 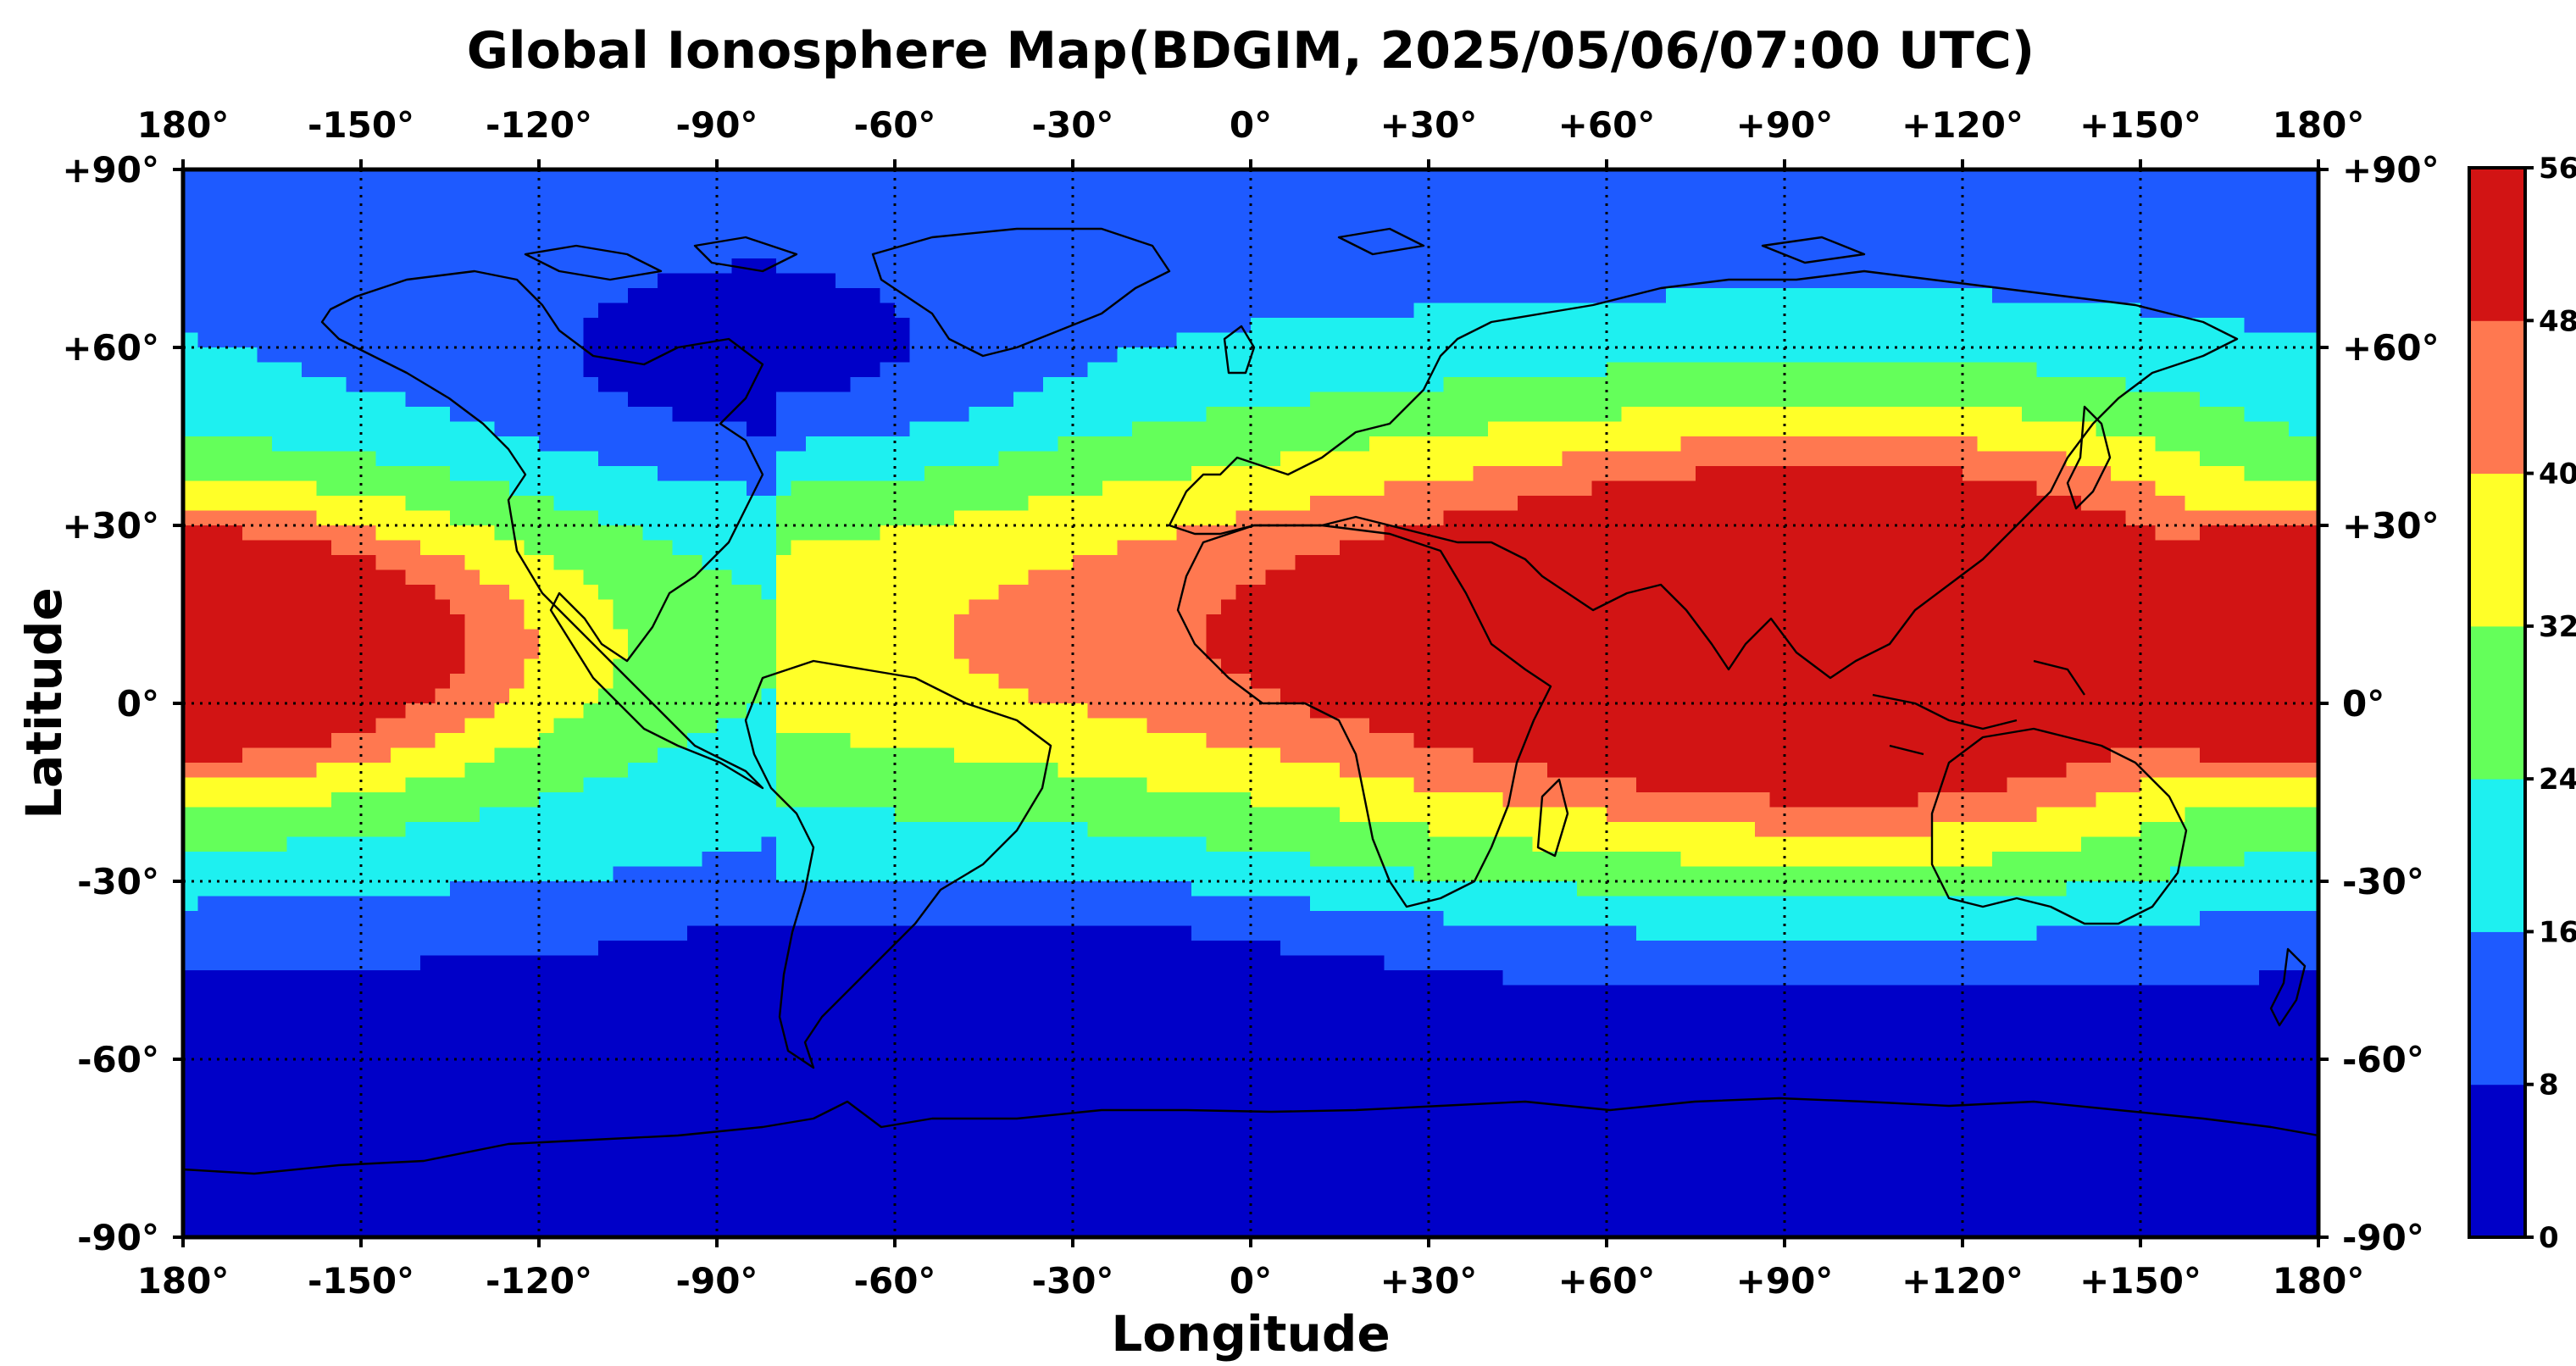 What do you see at coordinates (895, 125) in the screenshot?
I see `longitude-tick-label: -60°` at bounding box center [895, 125].